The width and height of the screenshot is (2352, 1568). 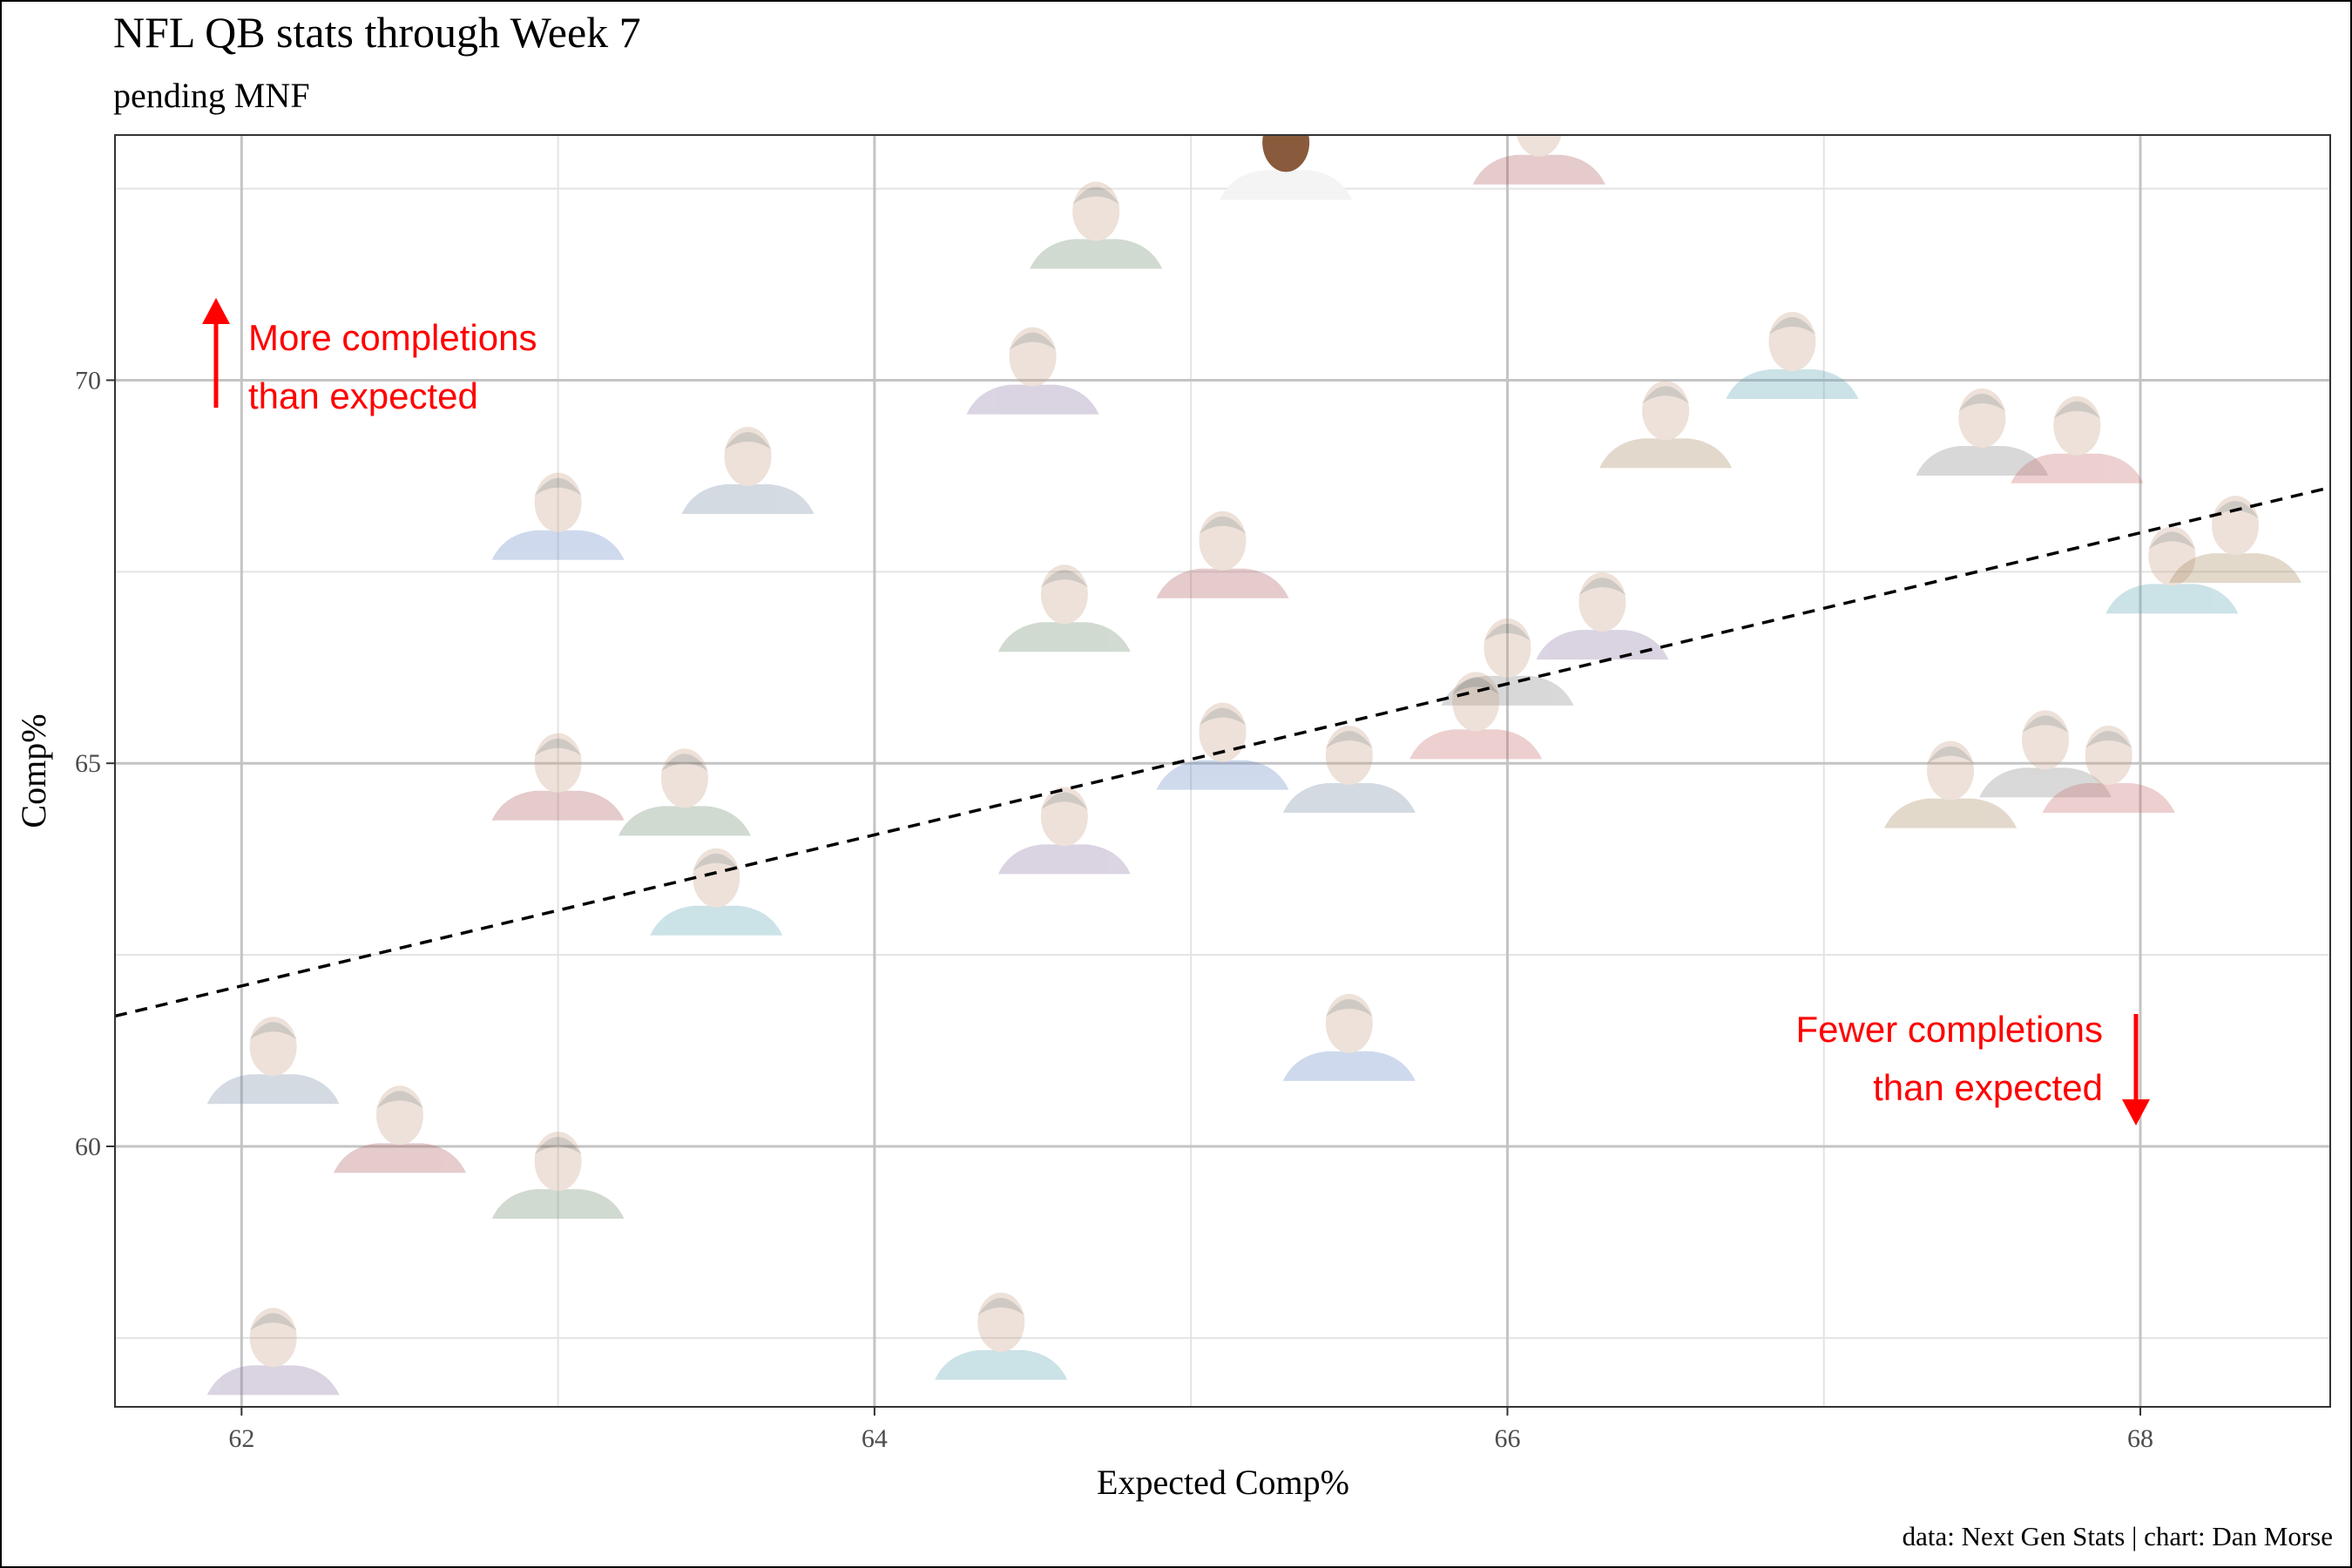 I want to click on x-tick-label: 66, so click(x=1507, y=1438).